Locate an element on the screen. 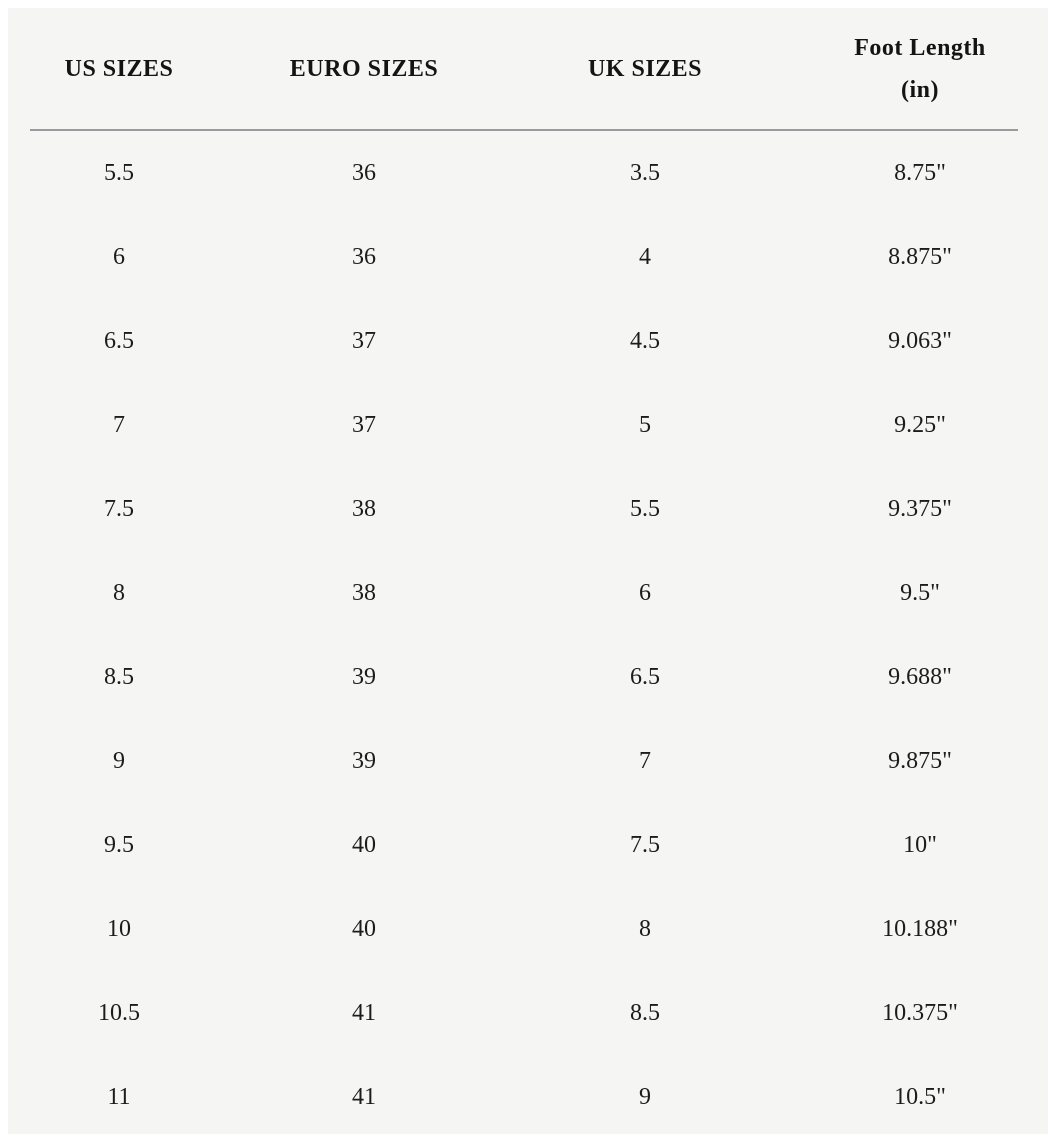 The image size is (1052, 1134). column-header-foot-length: Foot Length (in) is located at coordinates (920, 69).